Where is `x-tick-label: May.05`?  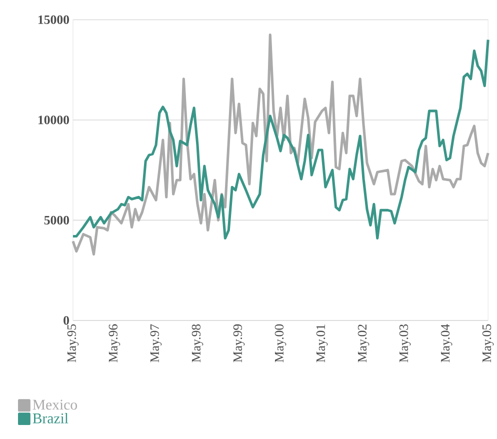
x-tick-label: May.05 is located at coordinates (488, 343).